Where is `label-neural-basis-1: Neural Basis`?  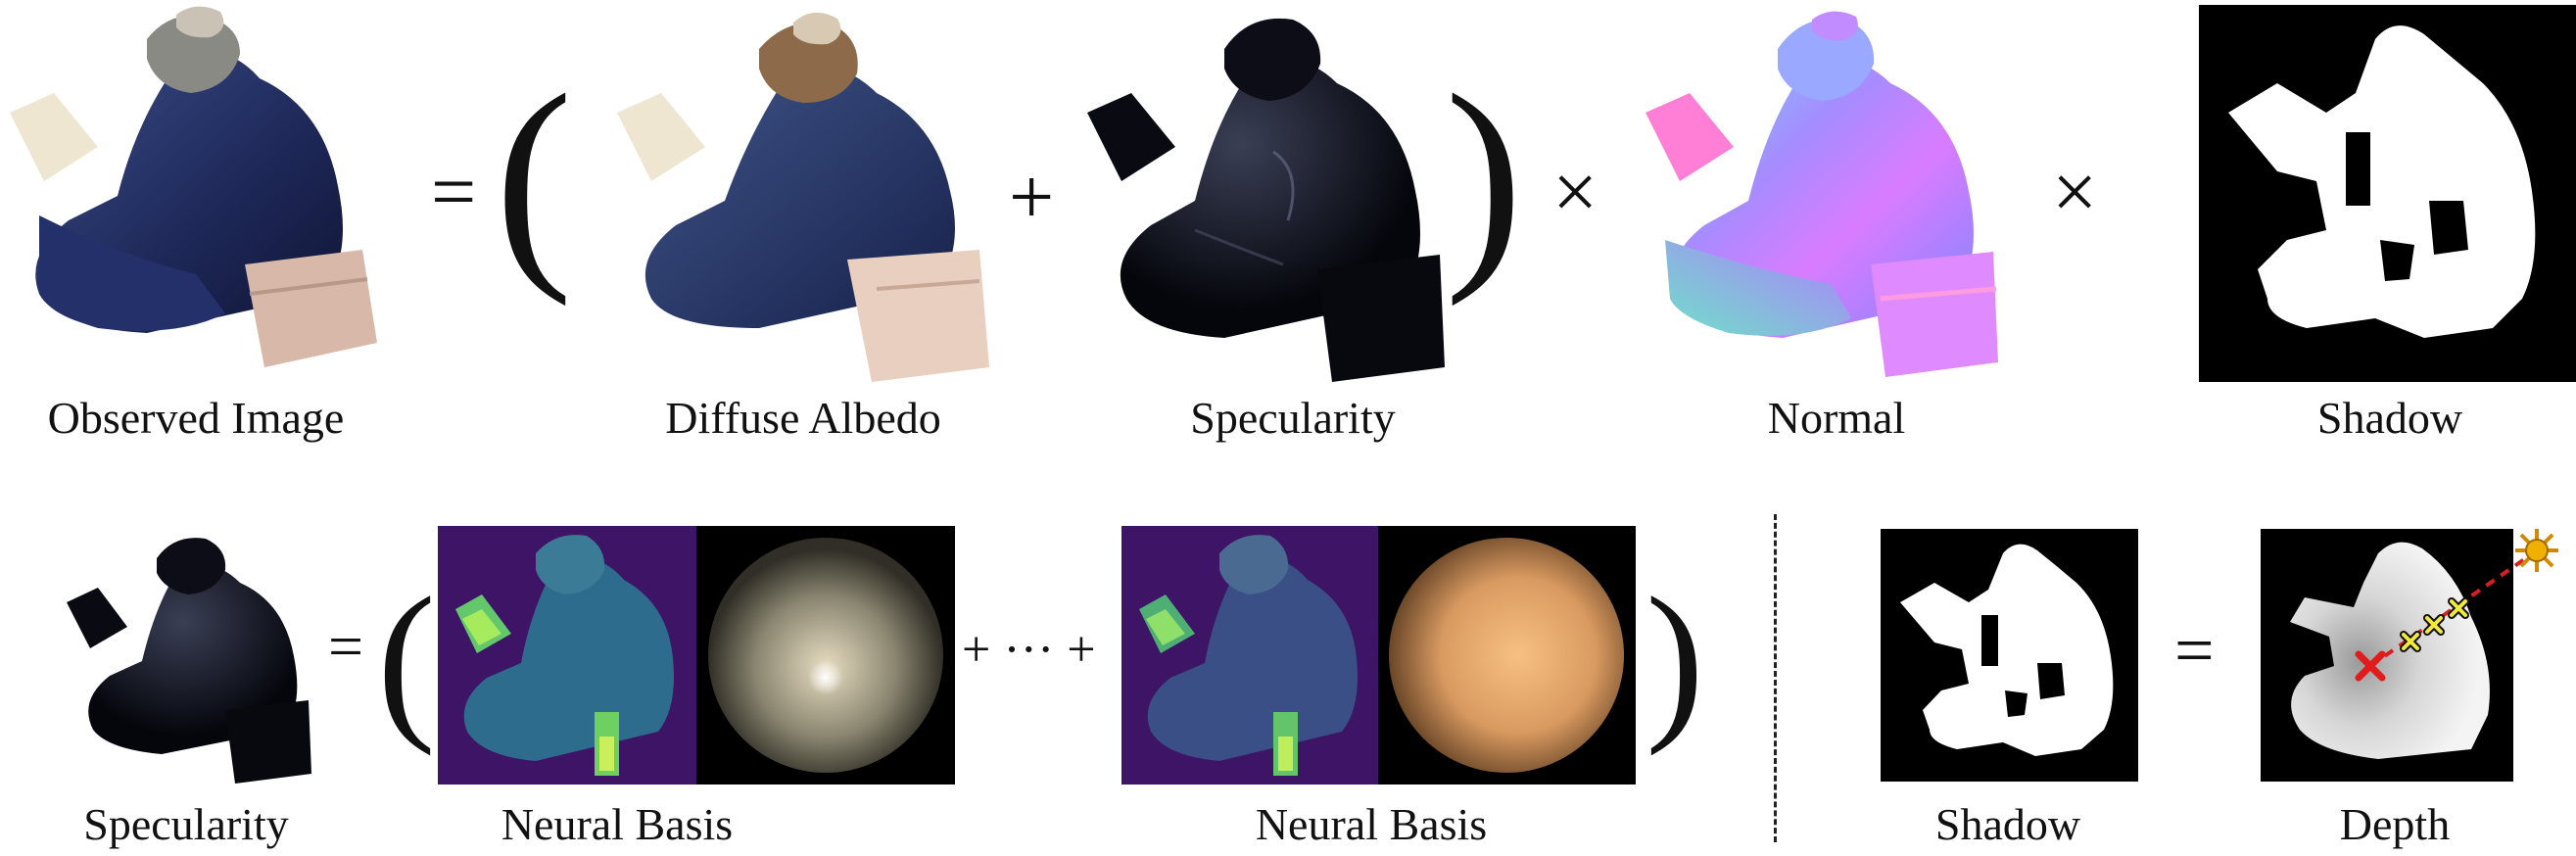
label-neural-basis-1: Neural Basis is located at coordinates (618, 824).